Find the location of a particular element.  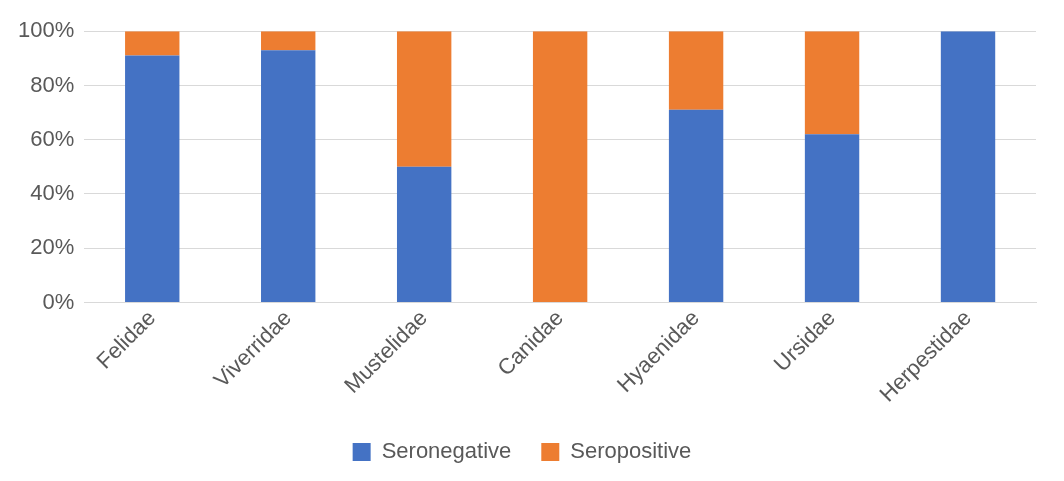

y-tick-label: 0% is located at coordinates (58, 301).